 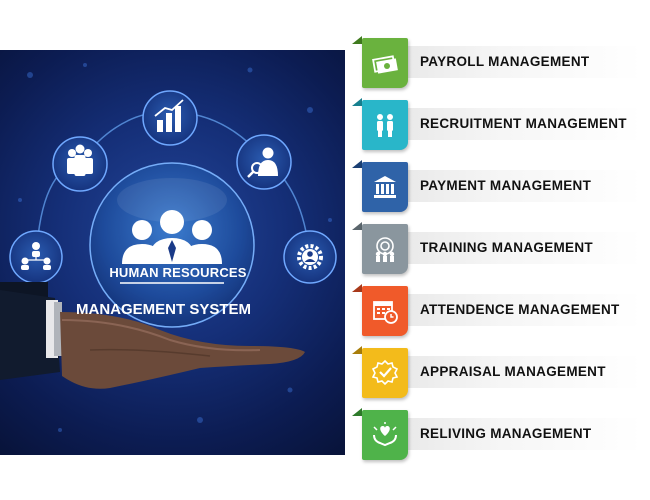 I want to click on menu-label: TRAINING MANAGEMENT, so click(x=506, y=247).